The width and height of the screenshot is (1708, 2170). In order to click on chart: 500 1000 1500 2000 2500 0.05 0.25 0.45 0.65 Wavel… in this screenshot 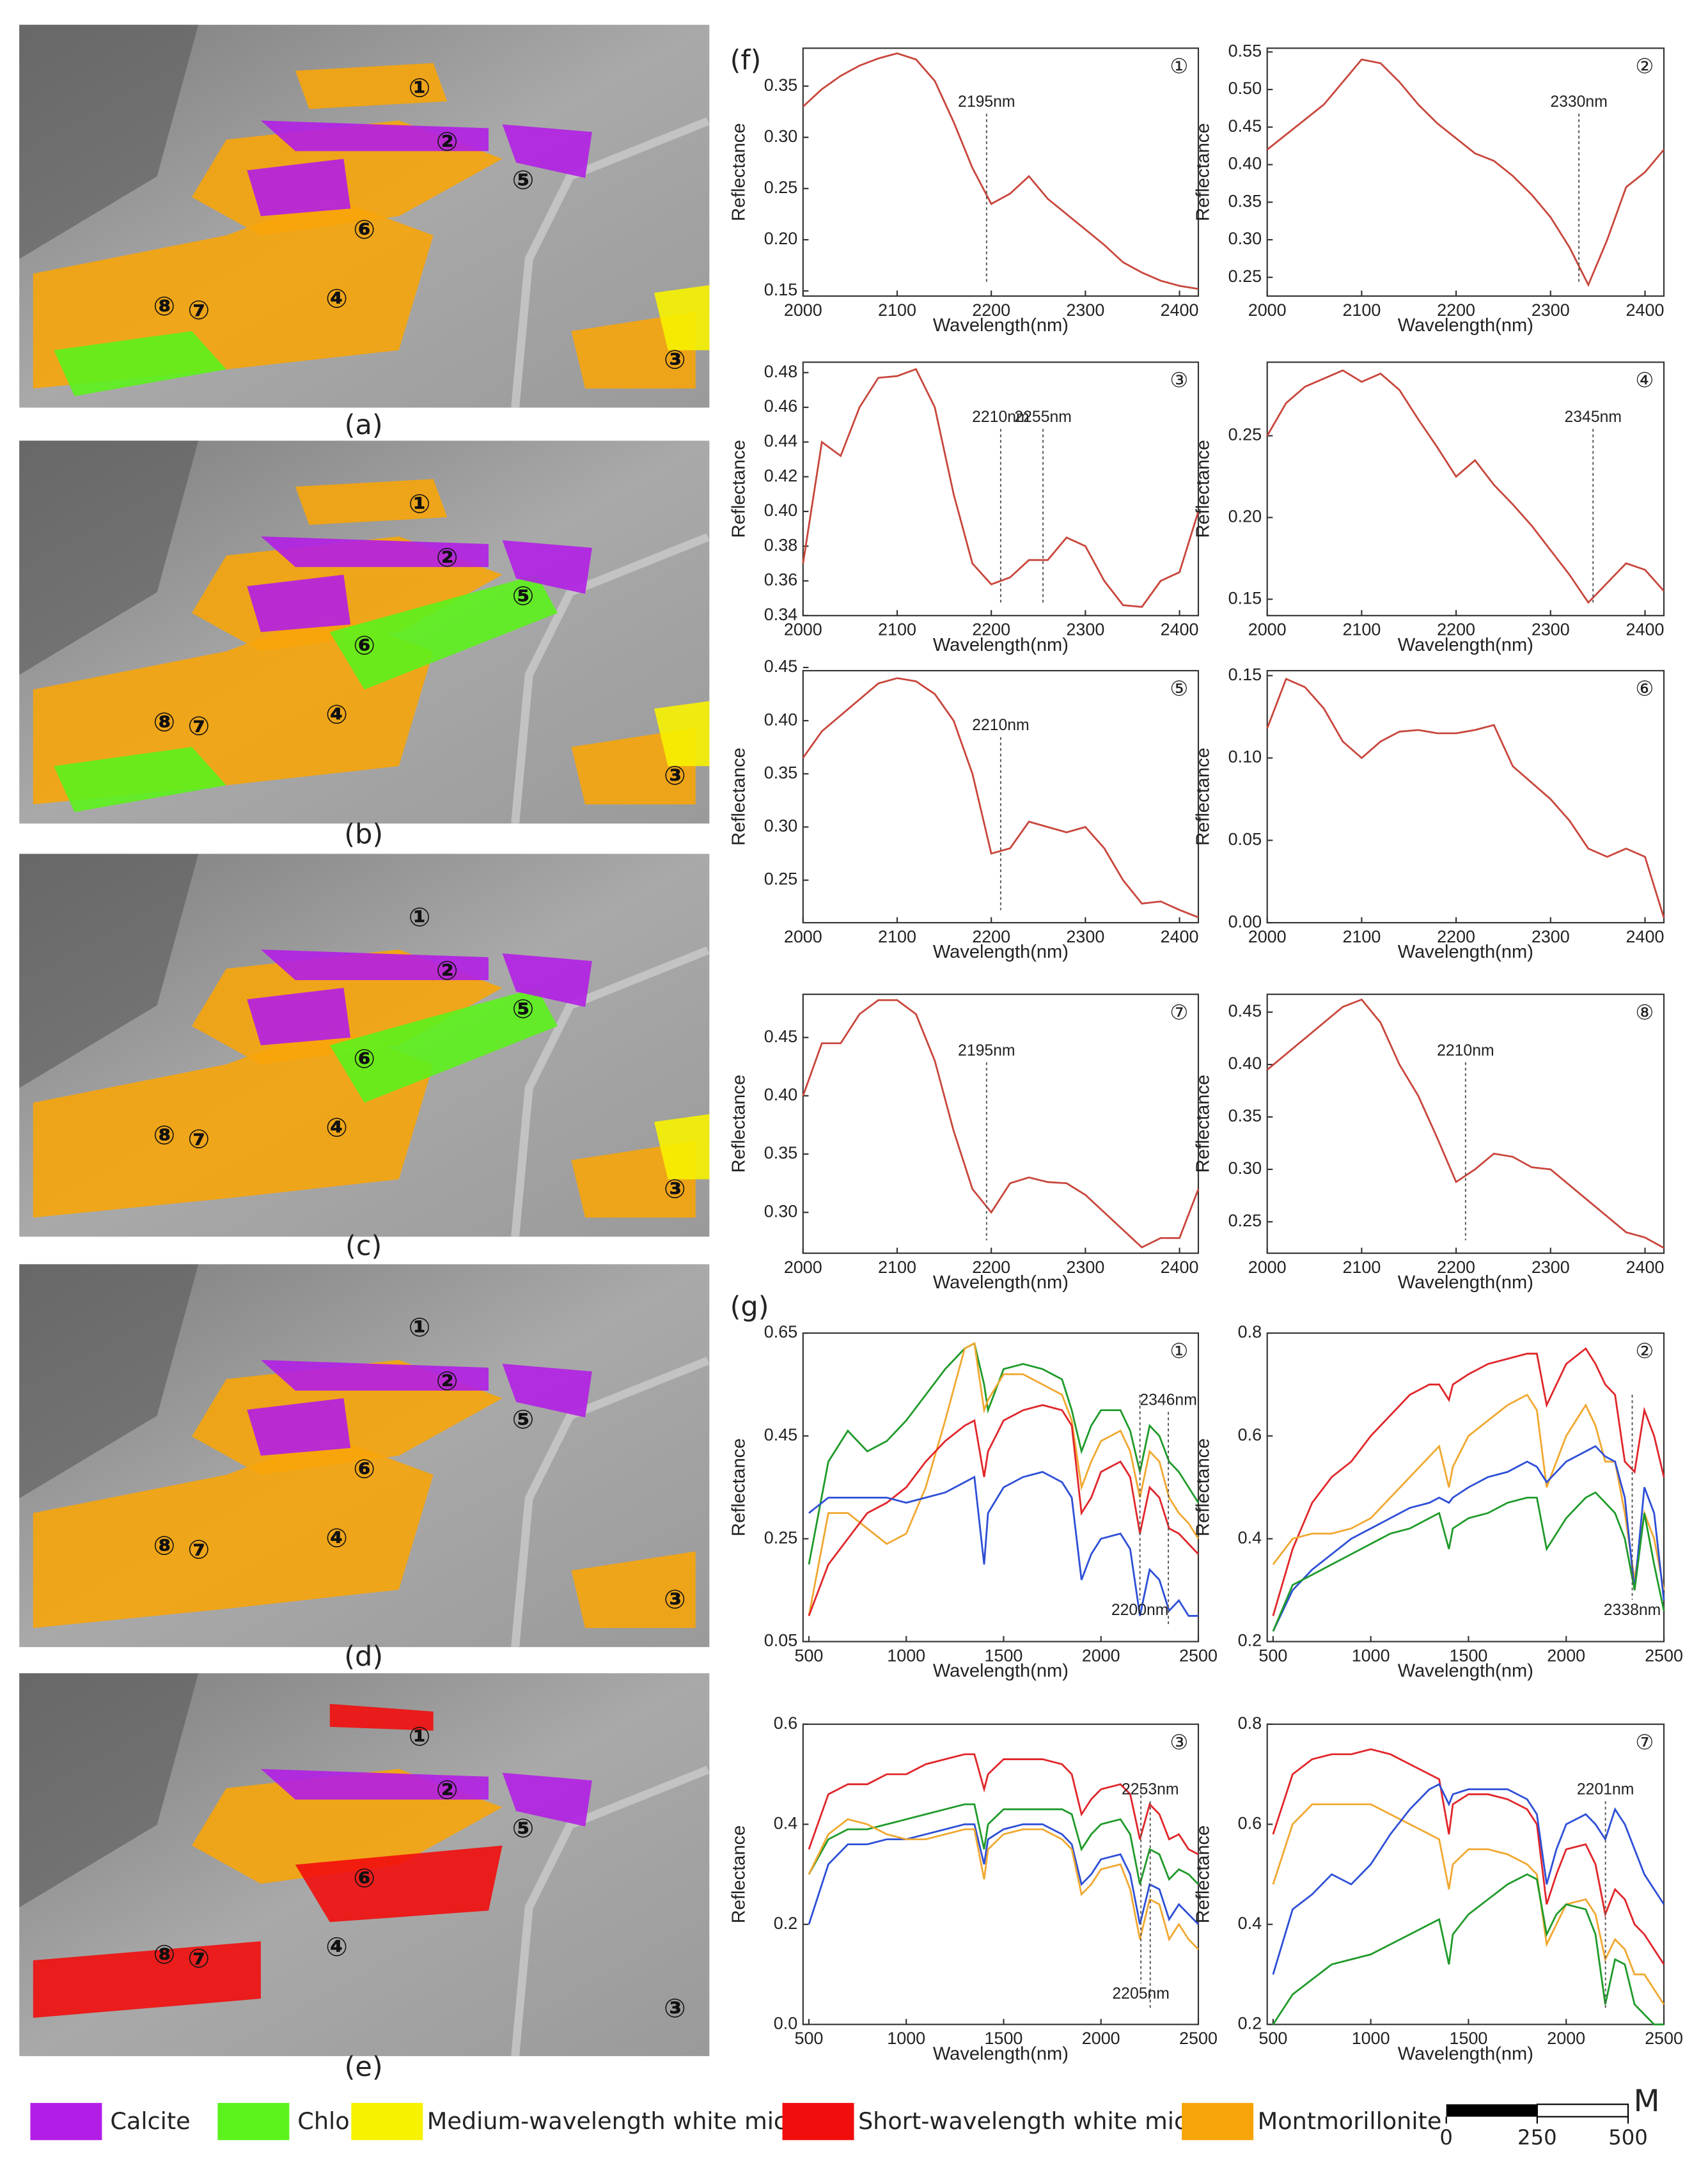, I will do `click(973, 1501)`.